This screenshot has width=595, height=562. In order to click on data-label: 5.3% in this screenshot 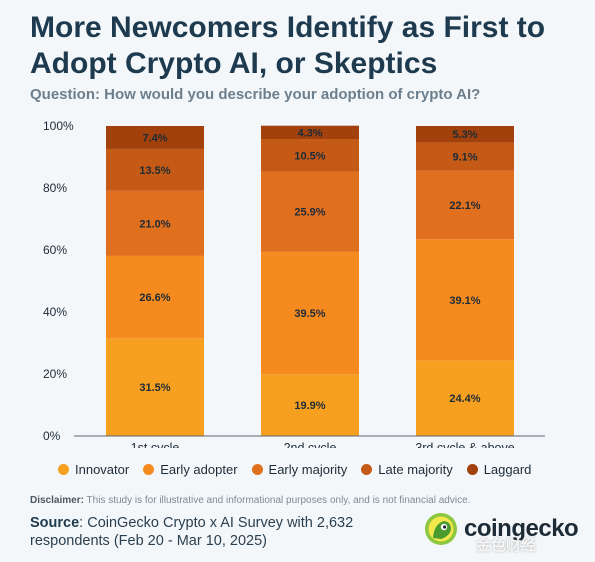, I will do `click(464, 135)`.